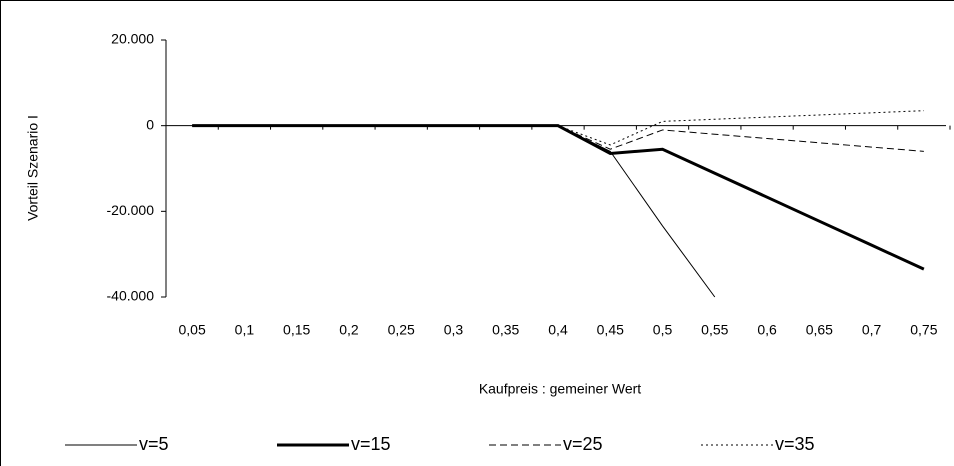 The width and height of the screenshot is (954, 466). I want to click on y-tick-label: -20.000, so click(131, 210).